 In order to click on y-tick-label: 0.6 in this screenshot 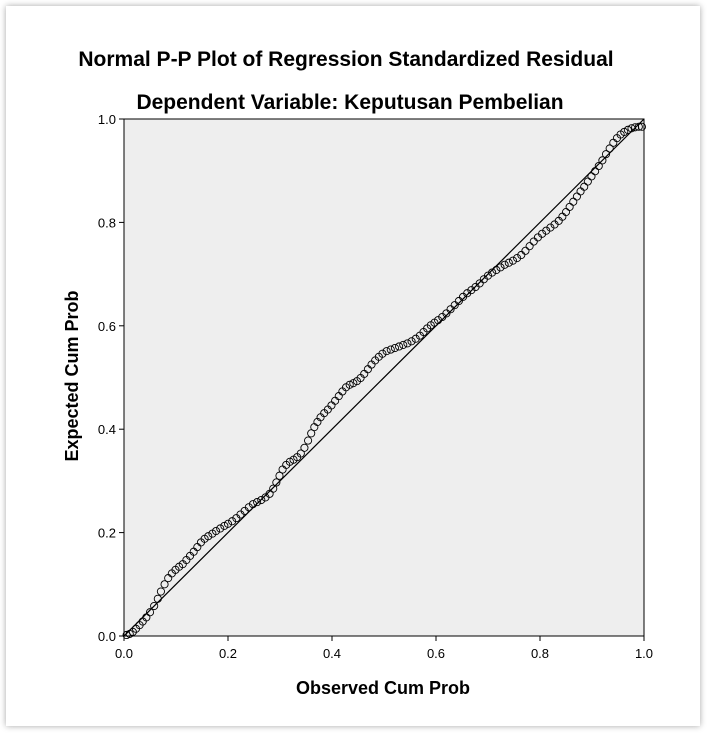, I will do `click(107, 326)`.